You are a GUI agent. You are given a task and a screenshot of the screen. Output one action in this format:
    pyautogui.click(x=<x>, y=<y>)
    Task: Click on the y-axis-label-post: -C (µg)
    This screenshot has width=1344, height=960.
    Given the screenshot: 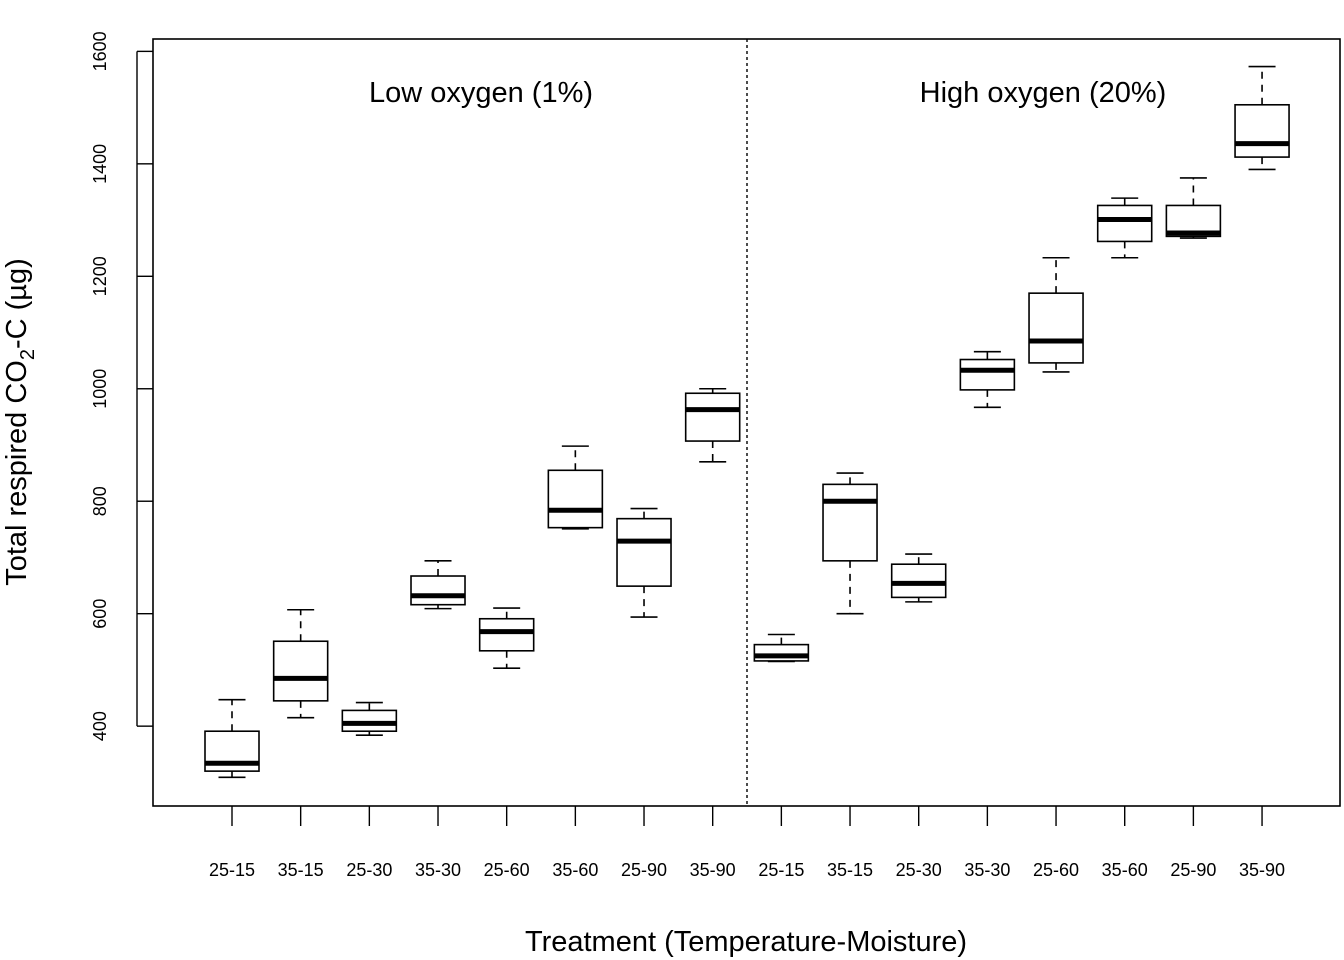 What is the action you would take?
    pyautogui.click(x=17, y=303)
    